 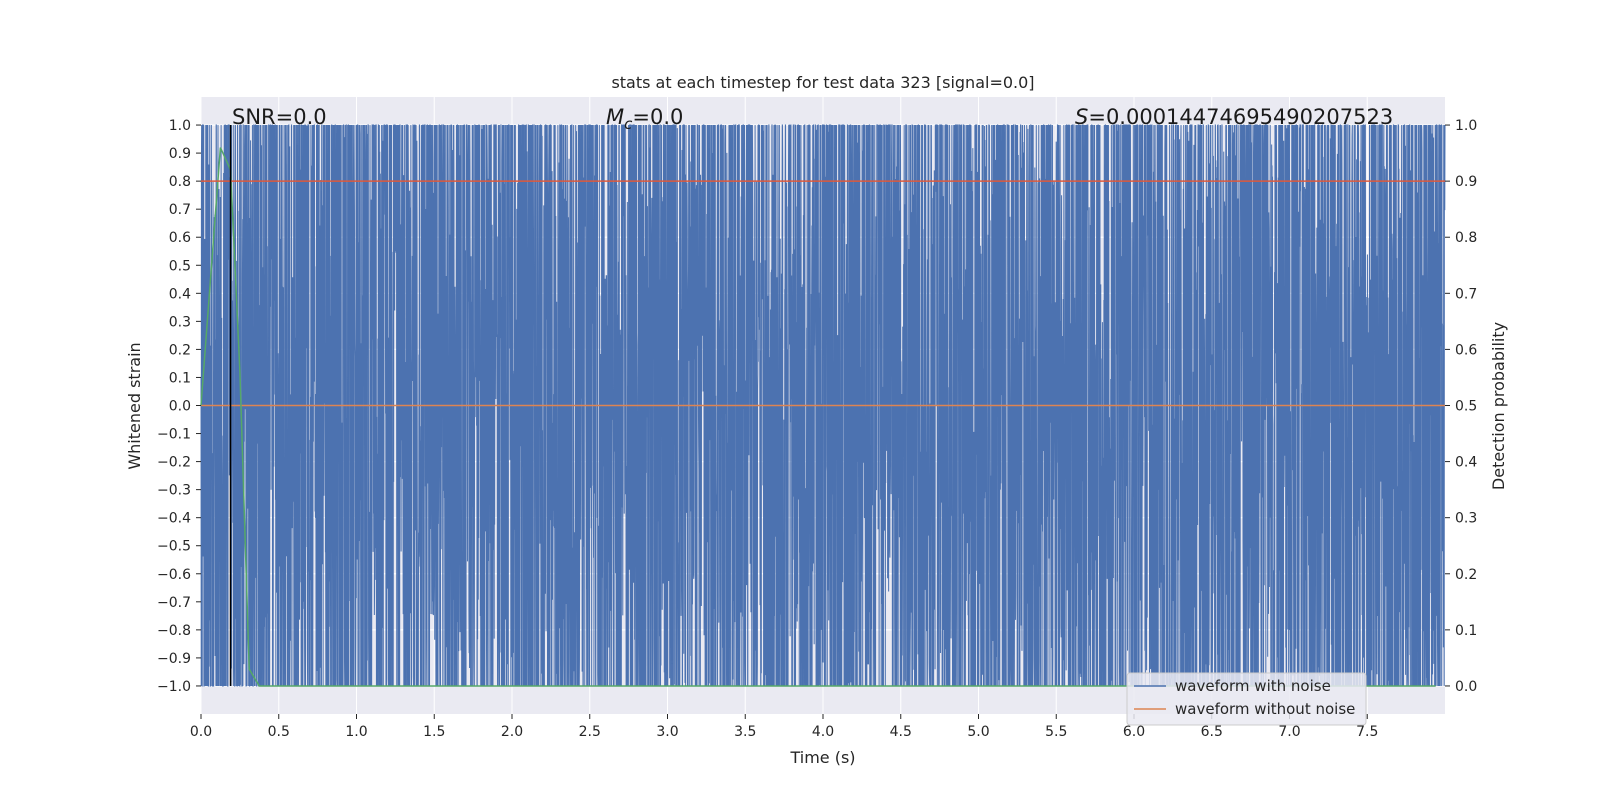 I want to click on s-value: =0.00014474695490207523, so click(x=1240, y=117).